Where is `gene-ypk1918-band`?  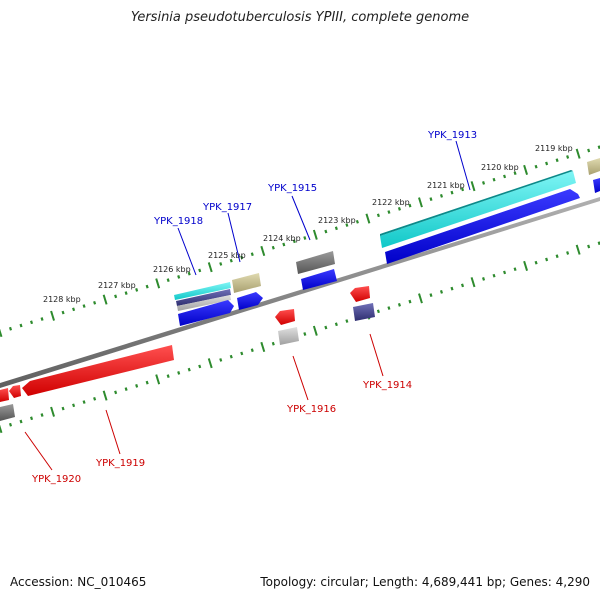 gene-ypk1918-band is located at coordinates (203, 297).